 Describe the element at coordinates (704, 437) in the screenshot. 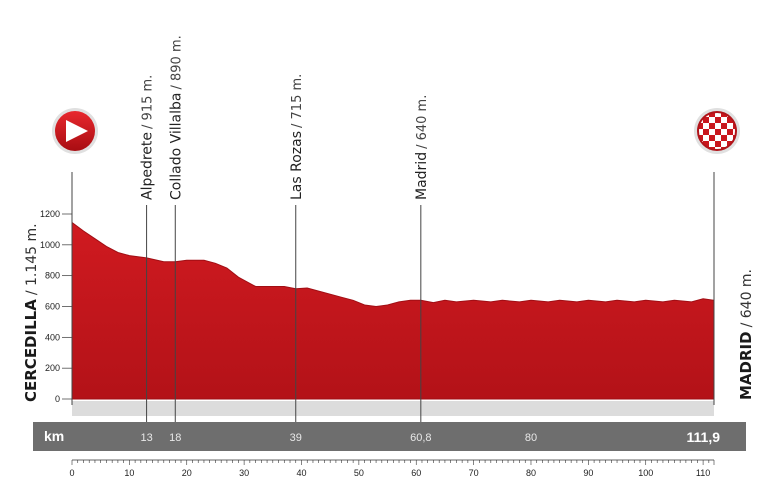

I see `km-bar-total: 111,9` at that location.